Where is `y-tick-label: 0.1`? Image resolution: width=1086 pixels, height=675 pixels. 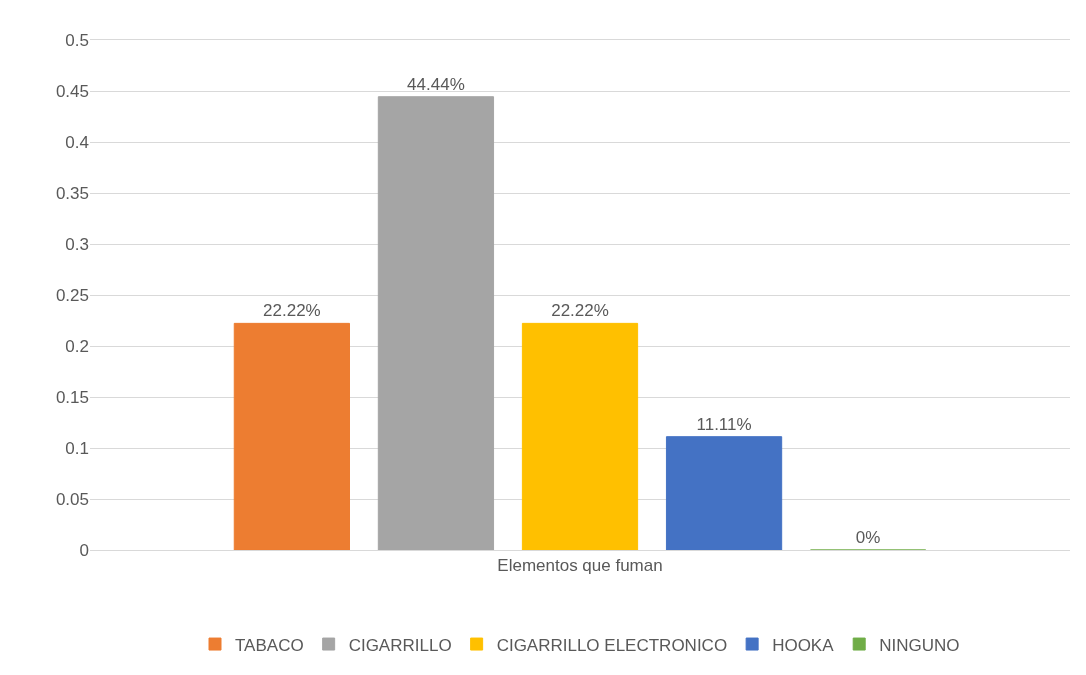 y-tick-label: 0.1 is located at coordinates (77, 448).